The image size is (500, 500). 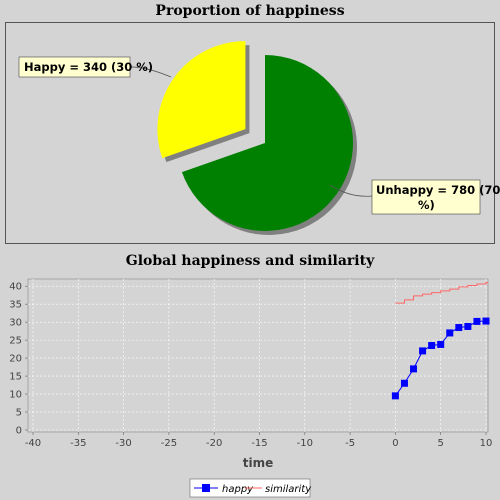 I want to click on x-tick-label: -5, so click(x=350, y=443).